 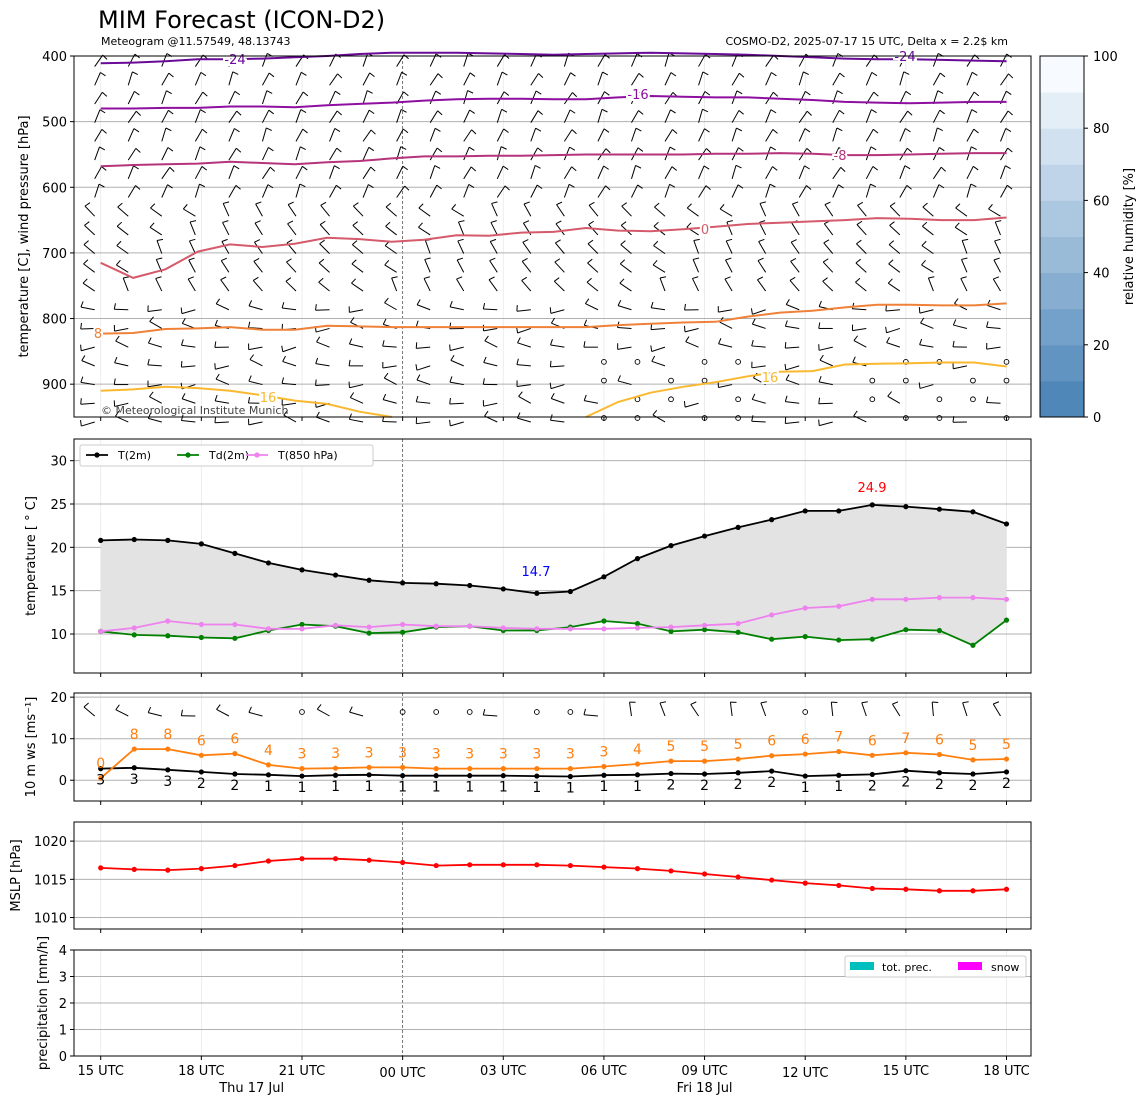 What do you see at coordinates (268, 751) in the screenshot?
I see `gust-label: 4` at bounding box center [268, 751].